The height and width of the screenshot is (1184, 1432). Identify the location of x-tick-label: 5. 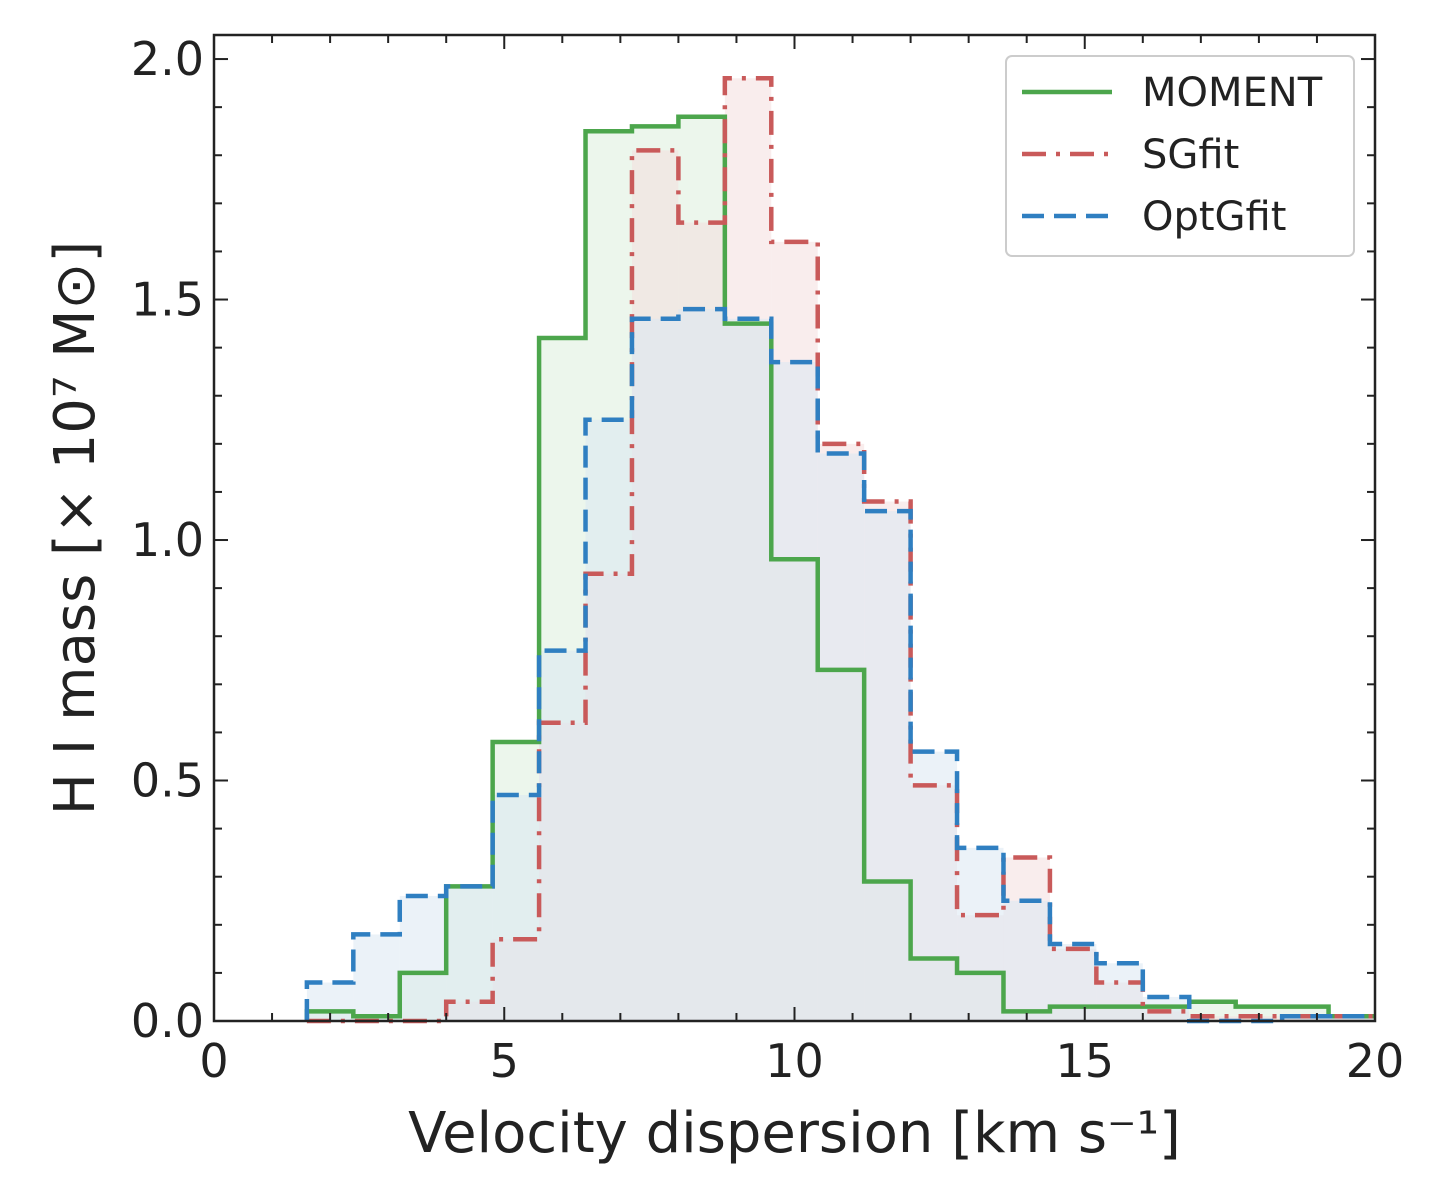
(504, 1061).